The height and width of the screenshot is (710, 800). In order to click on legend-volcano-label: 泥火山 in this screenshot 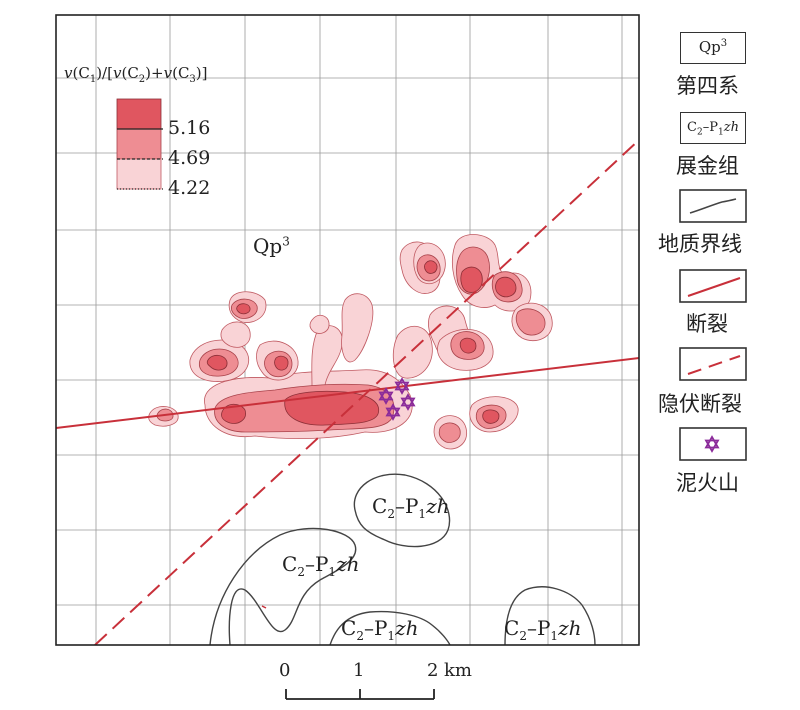, I will do `click(707, 483)`.